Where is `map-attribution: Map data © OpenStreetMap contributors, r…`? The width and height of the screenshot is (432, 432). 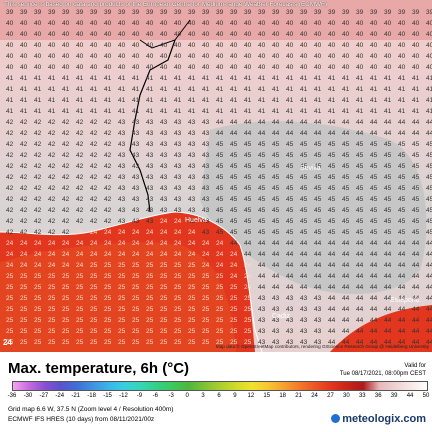
map-attribution: Map data © OpenStreetMap contributors, r… is located at coordinates (322, 346).